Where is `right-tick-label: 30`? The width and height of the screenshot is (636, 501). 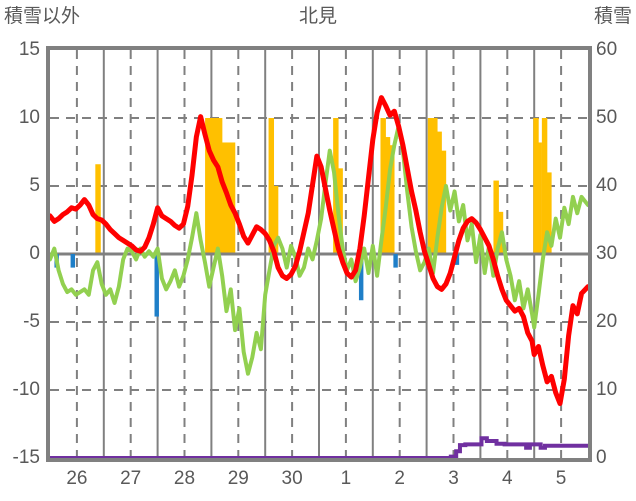
right-tick-label: 30 is located at coordinates (607, 253).